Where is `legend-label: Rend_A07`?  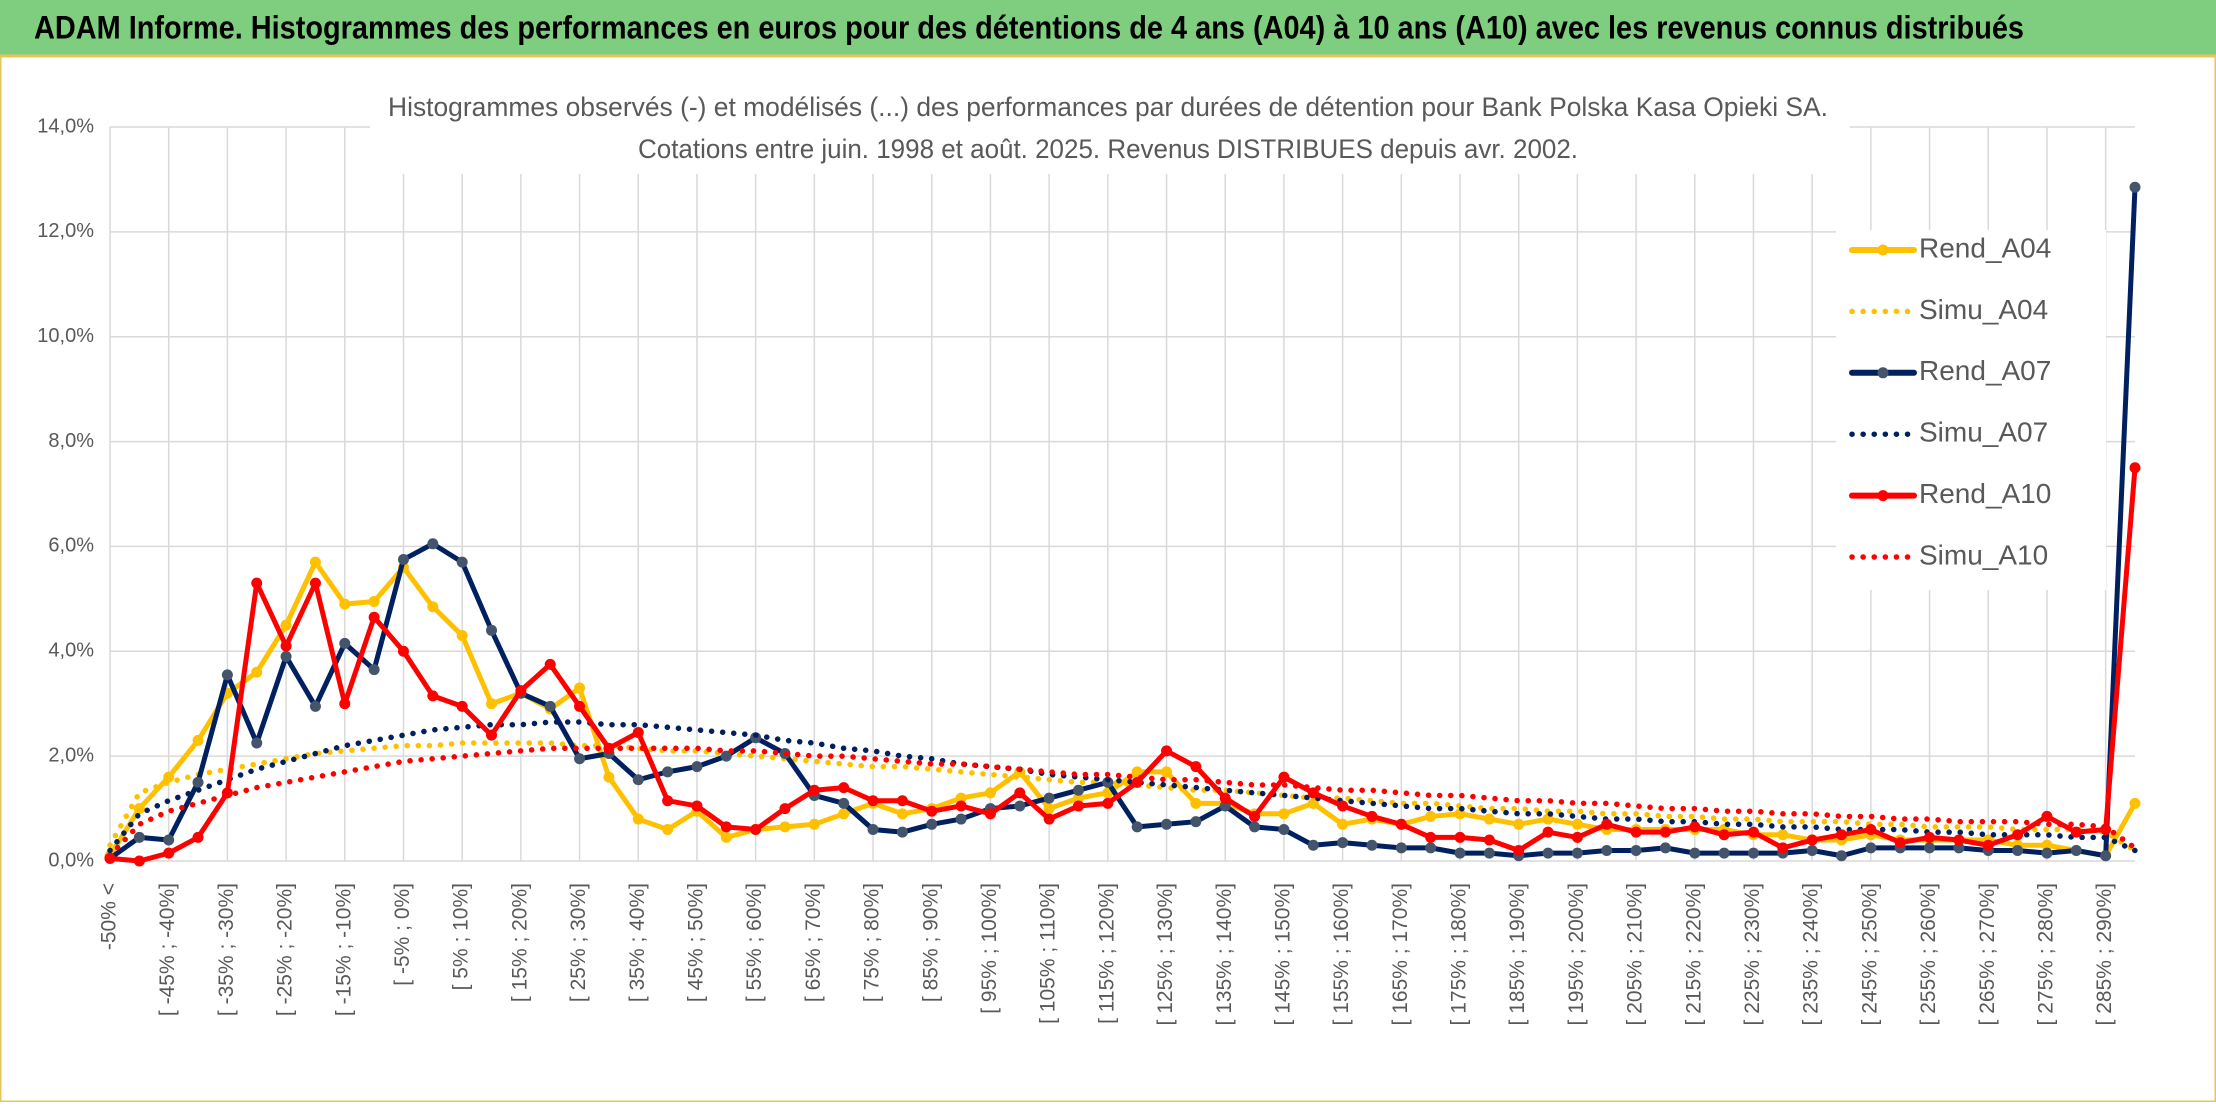
legend-label: Rend_A07 is located at coordinates (1985, 370).